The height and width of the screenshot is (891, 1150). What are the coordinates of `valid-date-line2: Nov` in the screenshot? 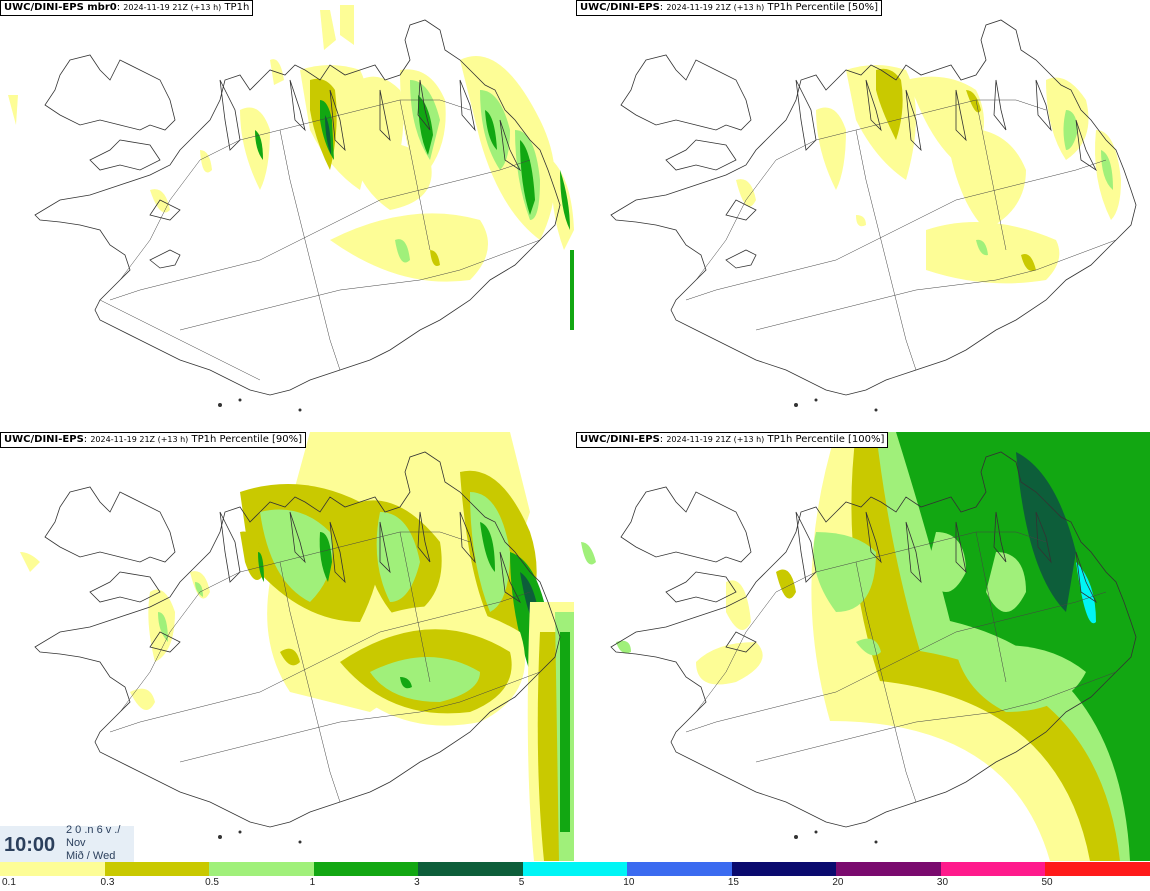 It's located at (76, 843).